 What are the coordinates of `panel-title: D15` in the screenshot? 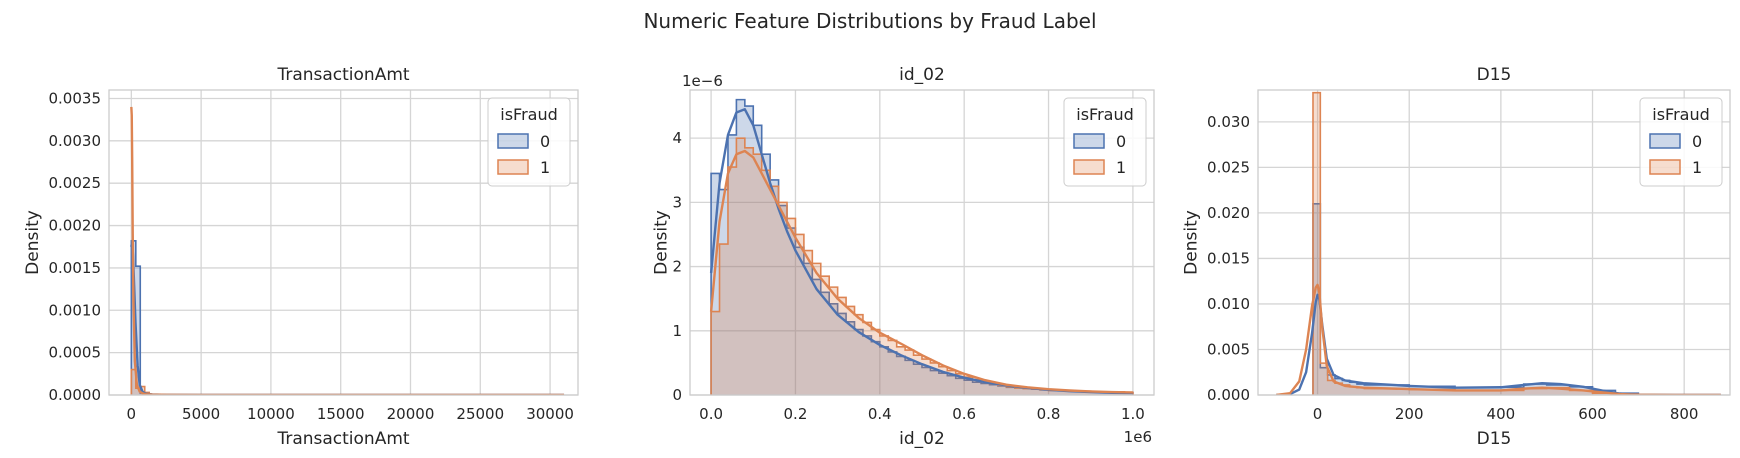 It's located at (1494, 75).